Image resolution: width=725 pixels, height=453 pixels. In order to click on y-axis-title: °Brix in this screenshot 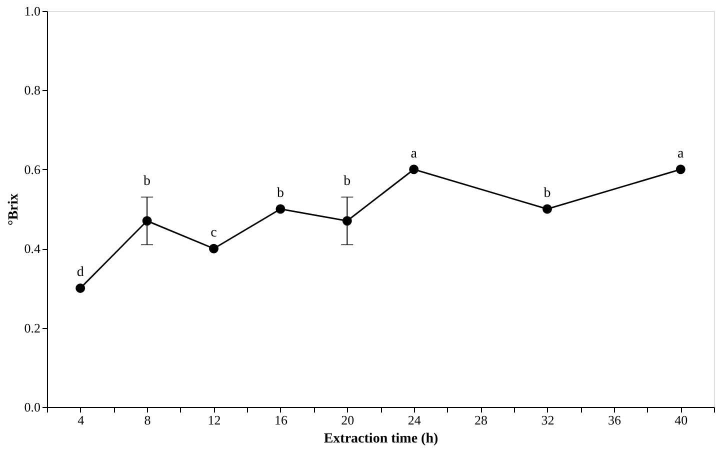, I will do `click(14, 209)`.